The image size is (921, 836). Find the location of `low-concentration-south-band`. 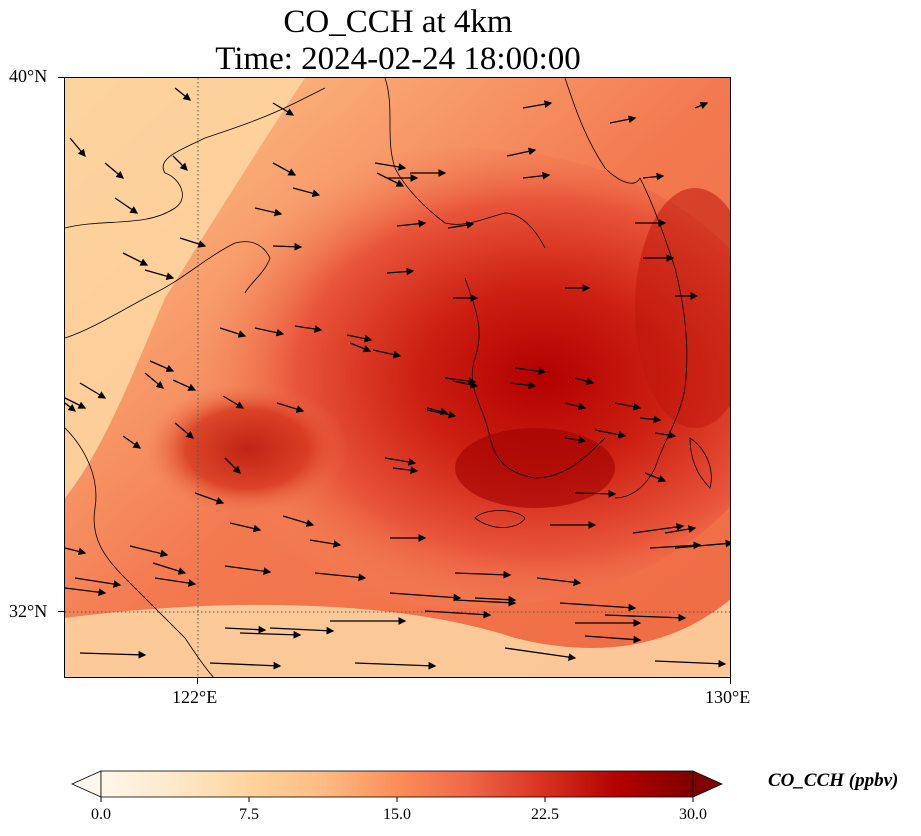

low-concentration-south-band is located at coordinates (397, 638).